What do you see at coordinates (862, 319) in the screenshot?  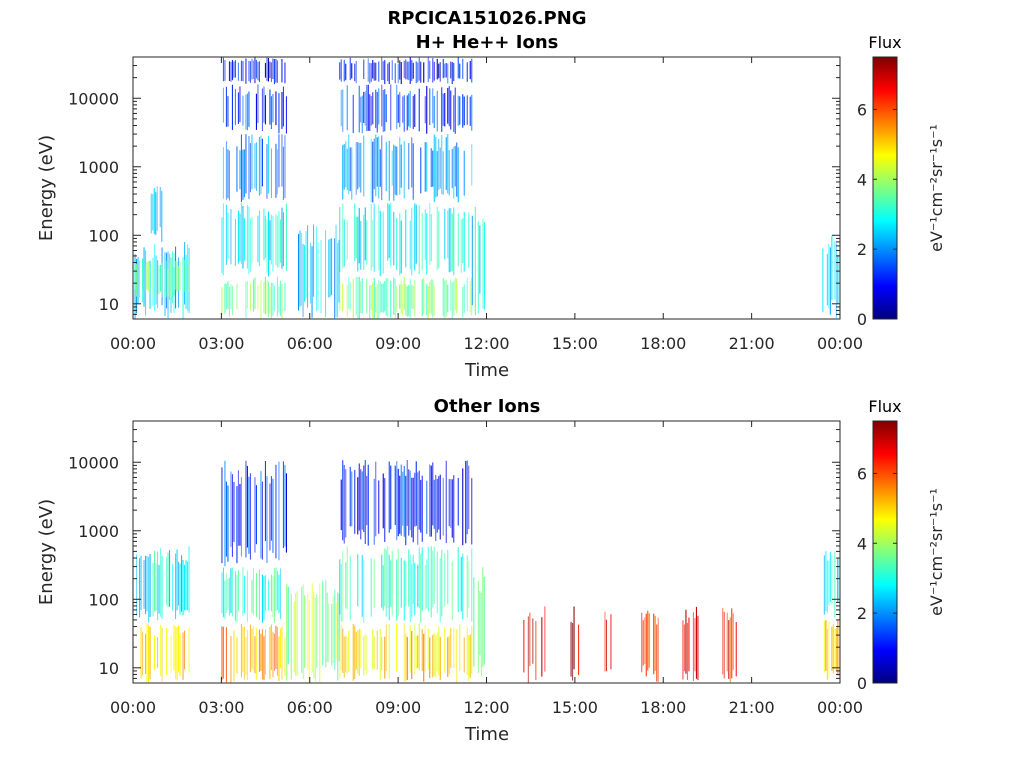 I see `colorbar-tick-label: 0` at bounding box center [862, 319].